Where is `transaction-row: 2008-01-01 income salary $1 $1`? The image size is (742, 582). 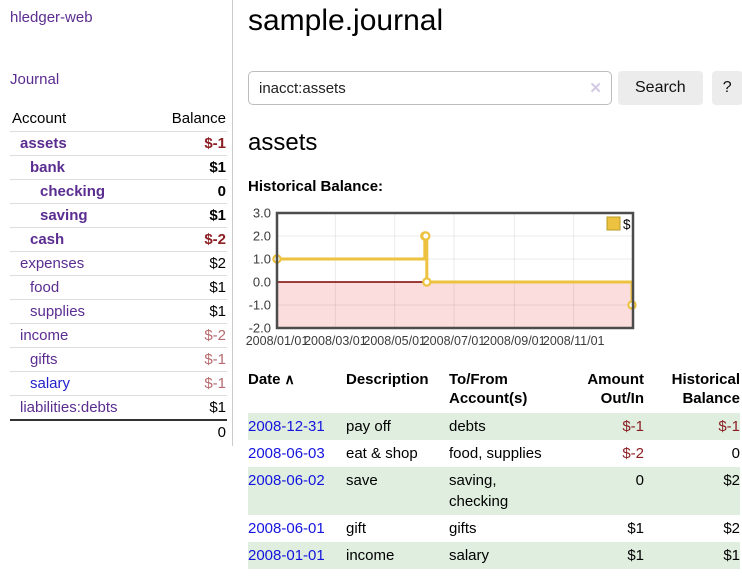 transaction-row: 2008-01-01 income salary $1 $1 is located at coordinates (494, 555).